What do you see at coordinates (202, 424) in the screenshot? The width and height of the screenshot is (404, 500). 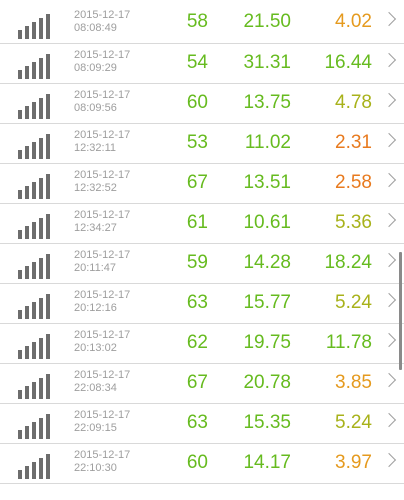 I see `list-item: 2015-12-17 22:09:15 63 15.35 5.24` at bounding box center [202, 424].